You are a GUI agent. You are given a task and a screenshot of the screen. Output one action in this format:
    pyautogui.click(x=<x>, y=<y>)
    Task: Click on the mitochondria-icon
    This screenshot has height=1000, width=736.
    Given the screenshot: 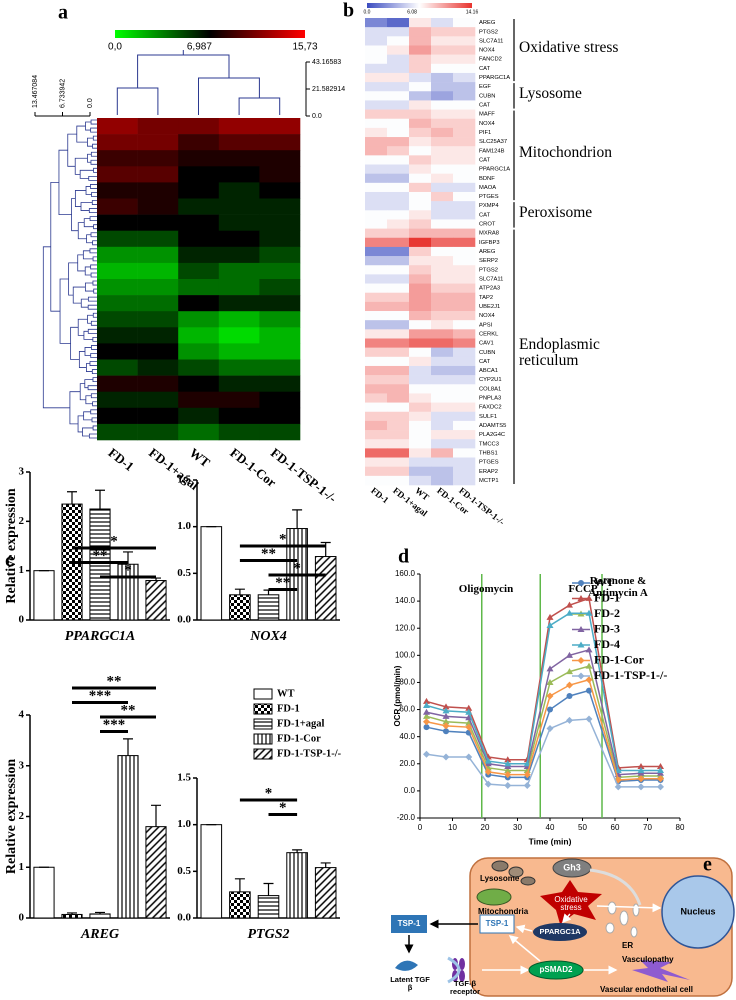 What is the action you would take?
    pyautogui.click(x=494, y=897)
    